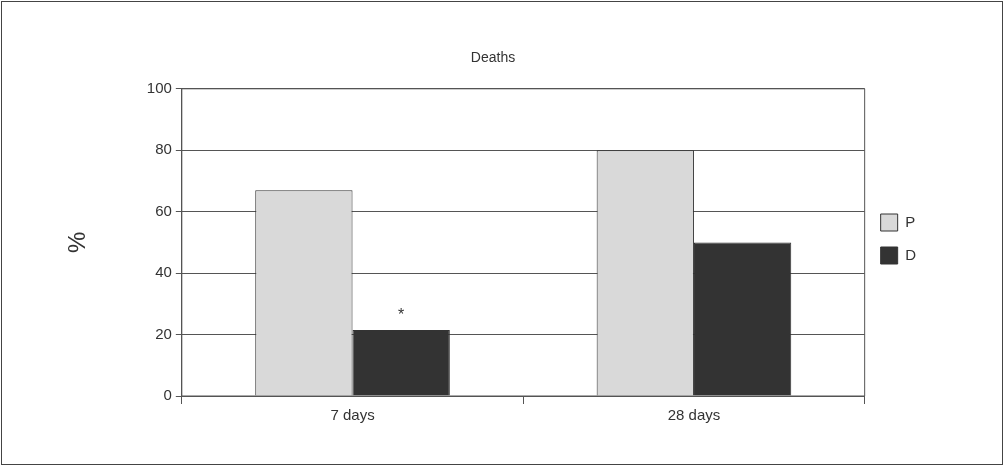 The image size is (1006, 468). What do you see at coordinates (694, 415) in the screenshot?
I see `x-tick-label: 28 days` at bounding box center [694, 415].